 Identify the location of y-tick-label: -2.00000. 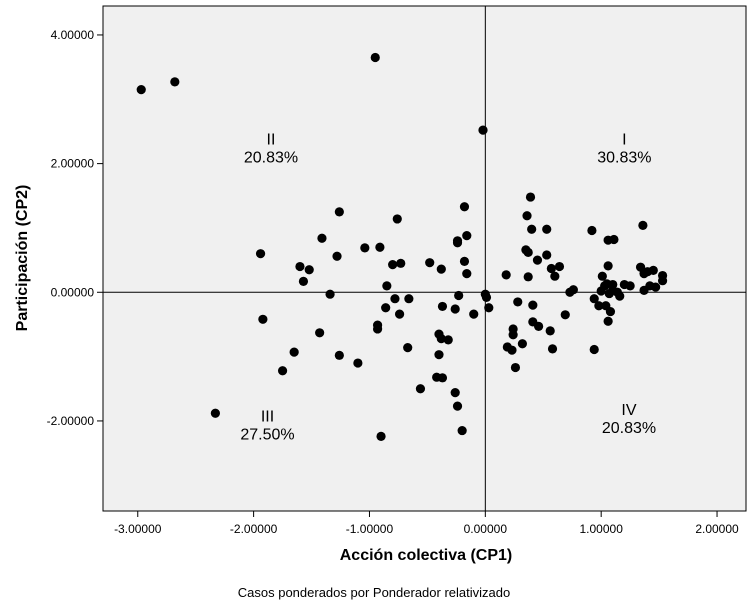
(71, 421).